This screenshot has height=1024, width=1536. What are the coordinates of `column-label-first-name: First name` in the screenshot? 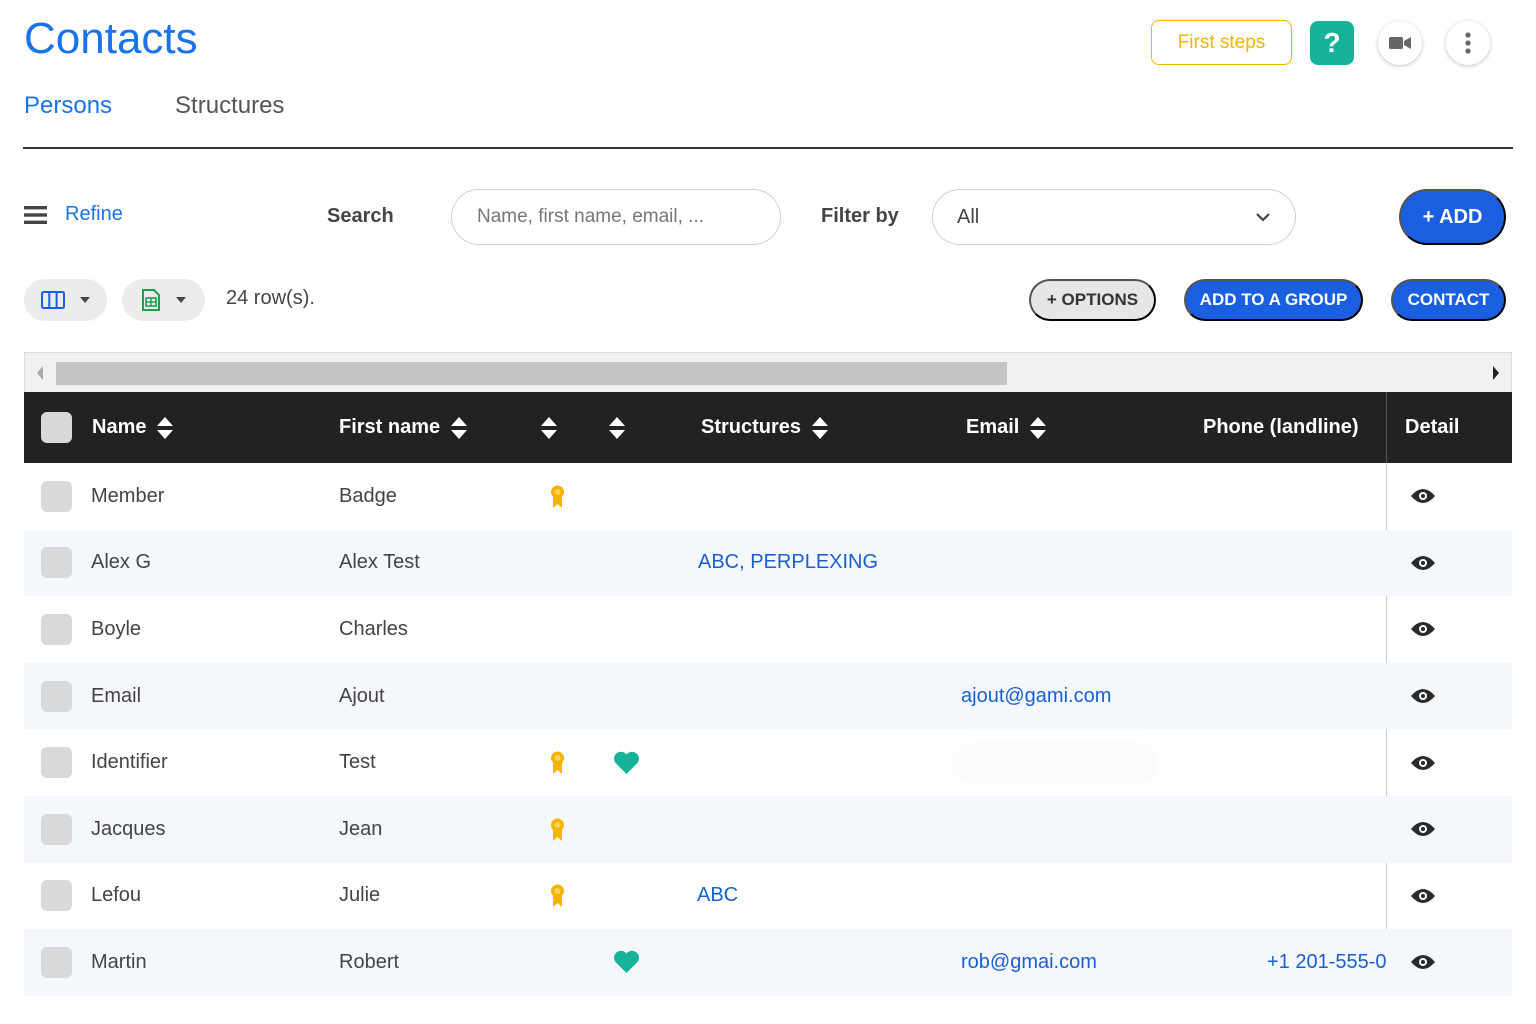 It's located at (390, 427).